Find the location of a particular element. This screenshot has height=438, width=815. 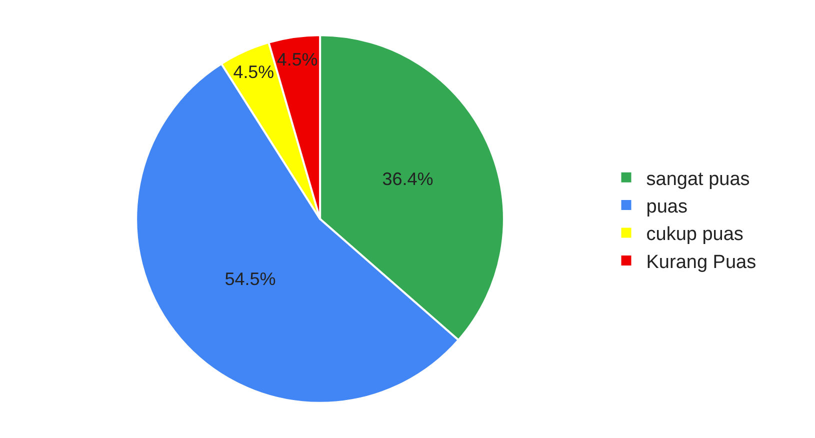

legend-label: Kurang Puas is located at coordinates (701, 262).